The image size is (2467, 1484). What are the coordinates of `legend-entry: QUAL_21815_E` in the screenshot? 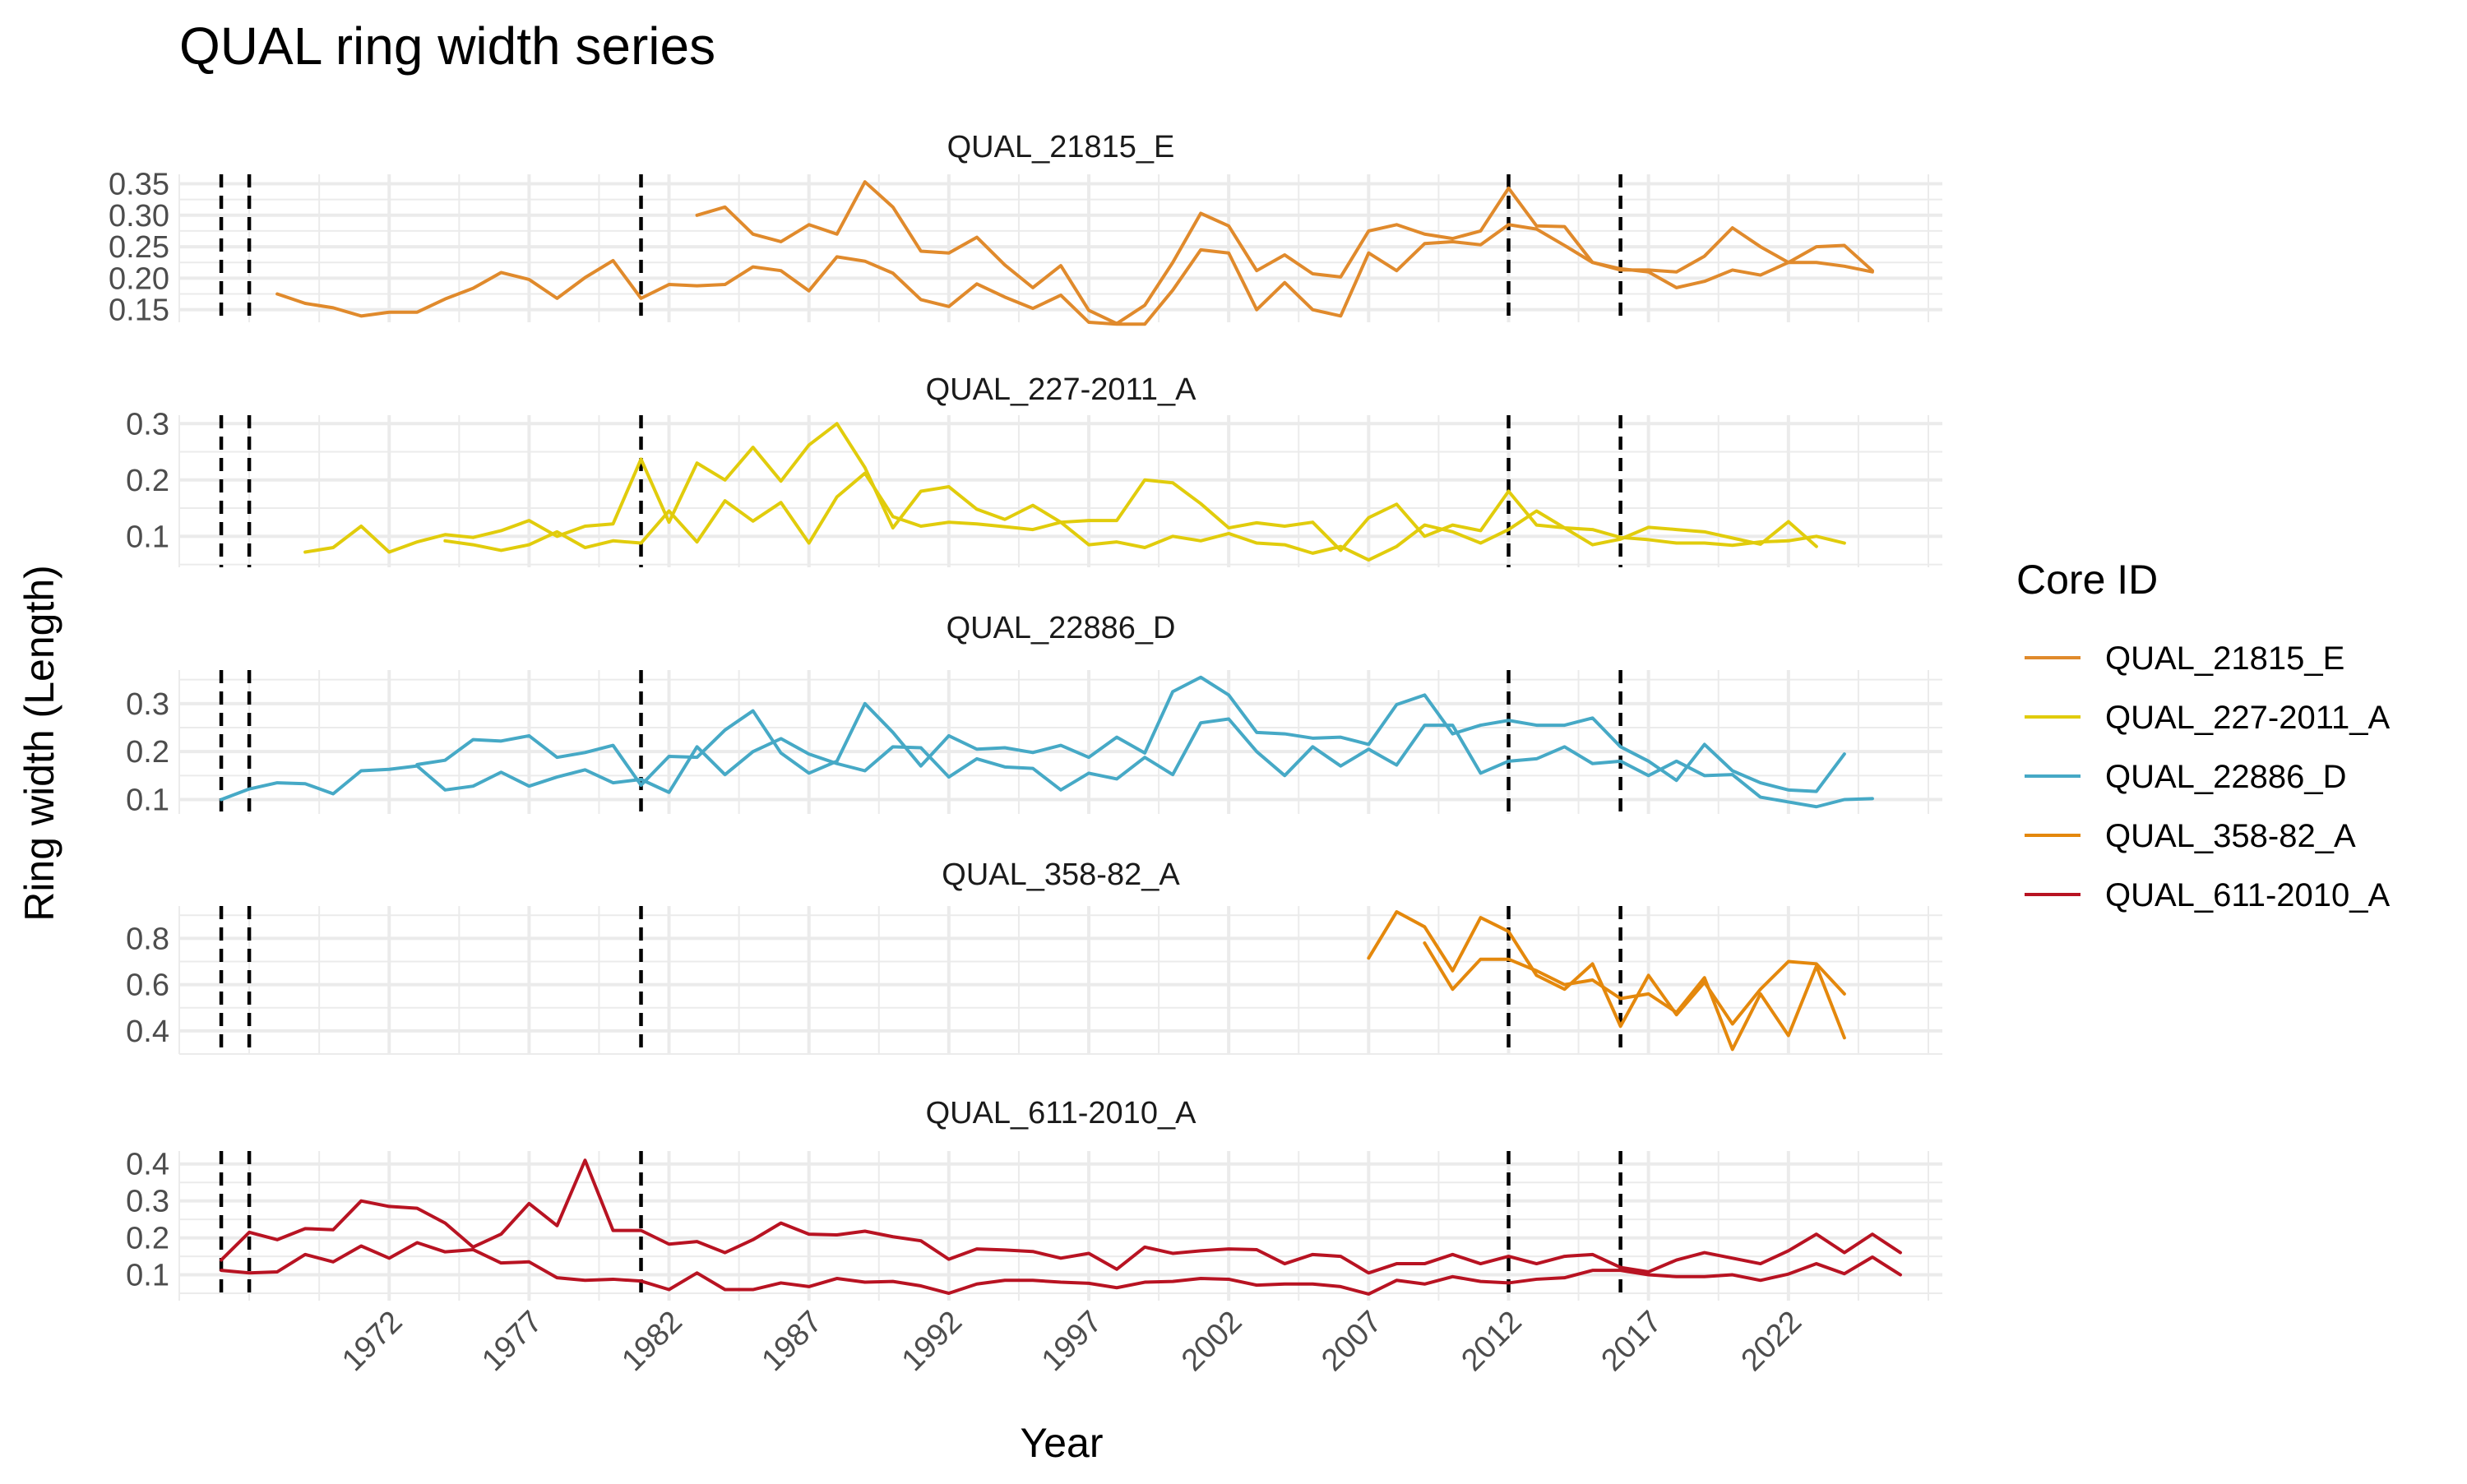 It's located at (2184, 658).